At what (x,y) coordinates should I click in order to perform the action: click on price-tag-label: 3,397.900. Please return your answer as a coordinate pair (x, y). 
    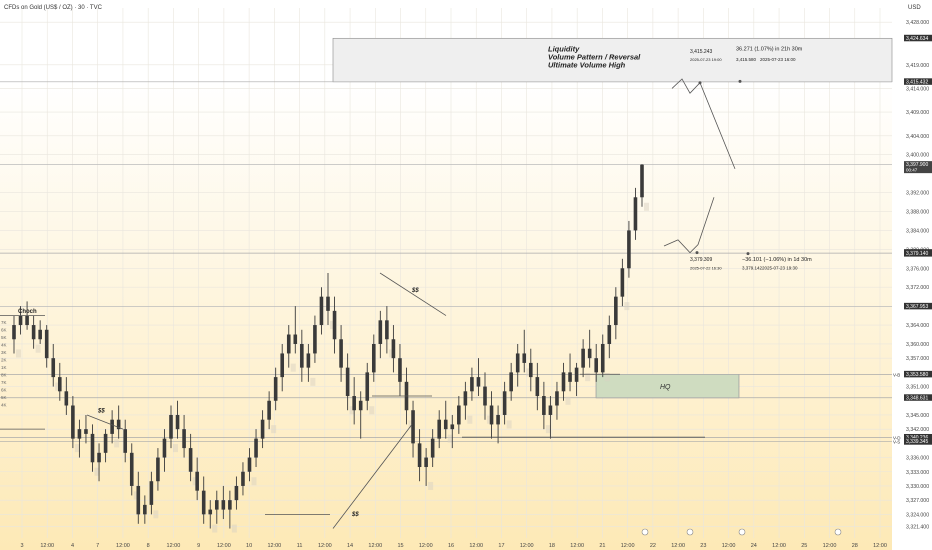
    Looking at the image, I should click on (917, 165).